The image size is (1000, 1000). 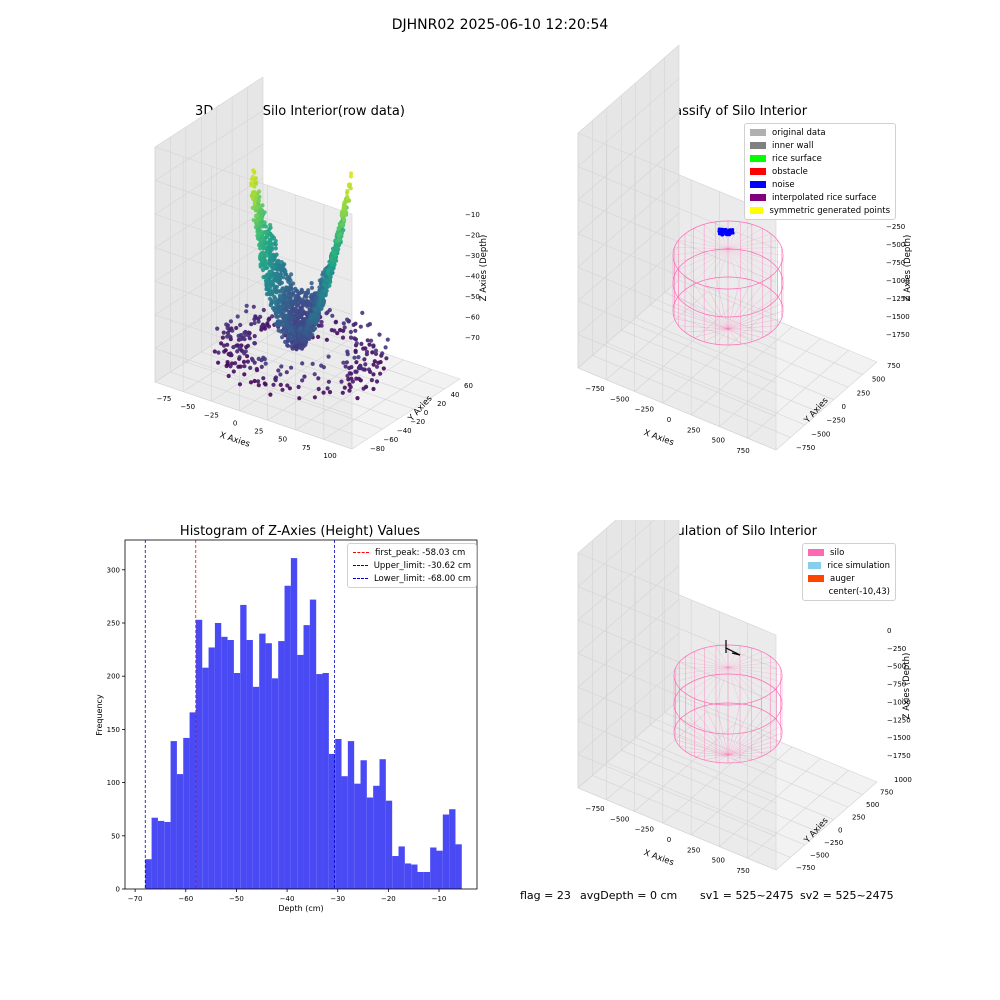 What do you see at coordinates (820, 210) in the screenshot?
I see `legend-item: symmetric generated points` at bounding box center [820, 210].